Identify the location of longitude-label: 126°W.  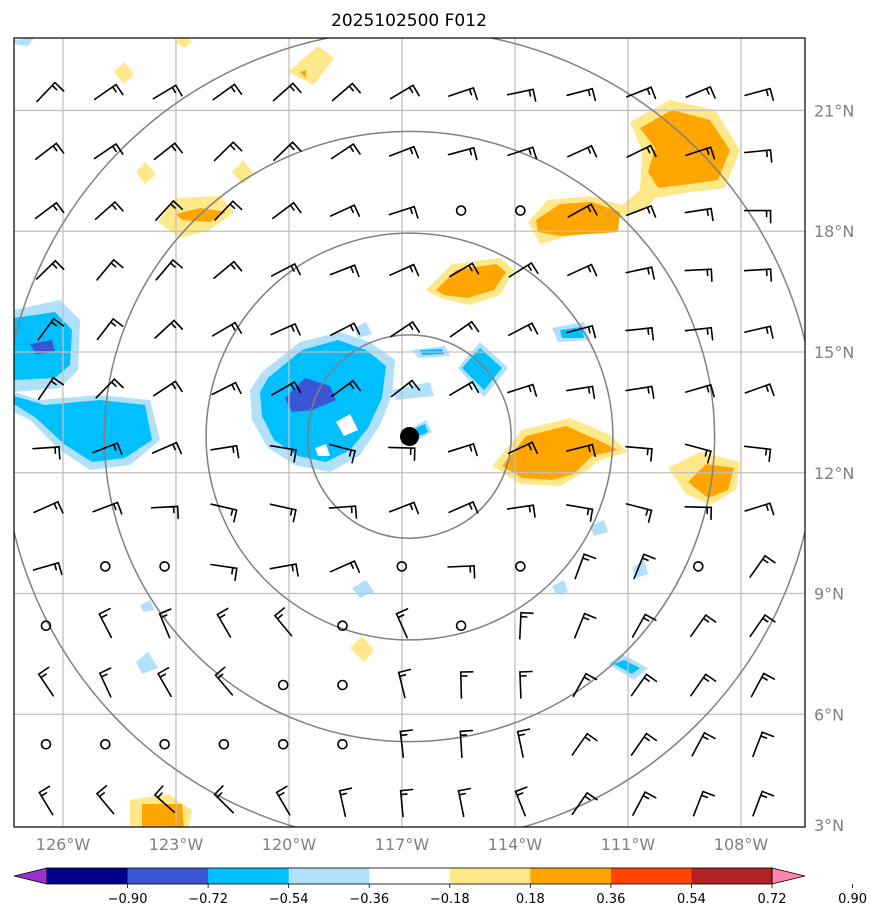
(63, 844).